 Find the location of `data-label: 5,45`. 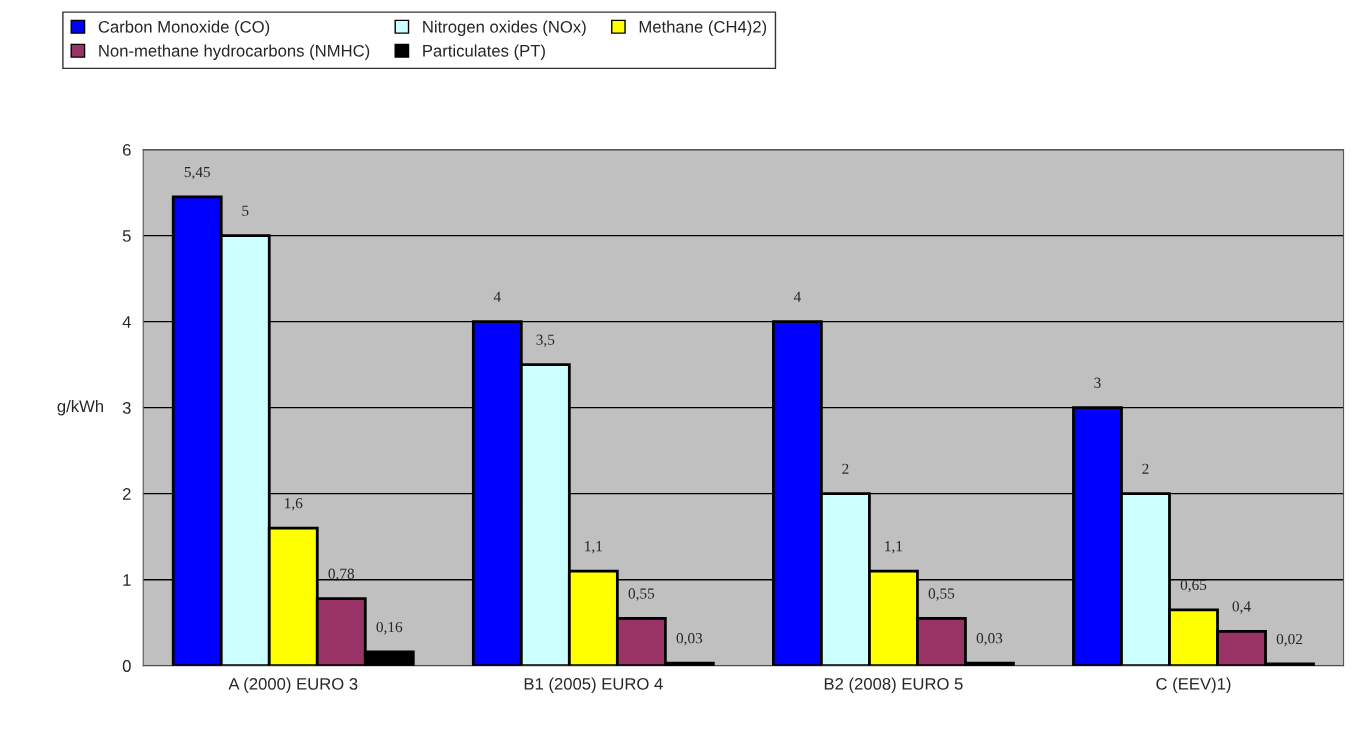

data-label: 5,45 is located at coordinates (197, 173).